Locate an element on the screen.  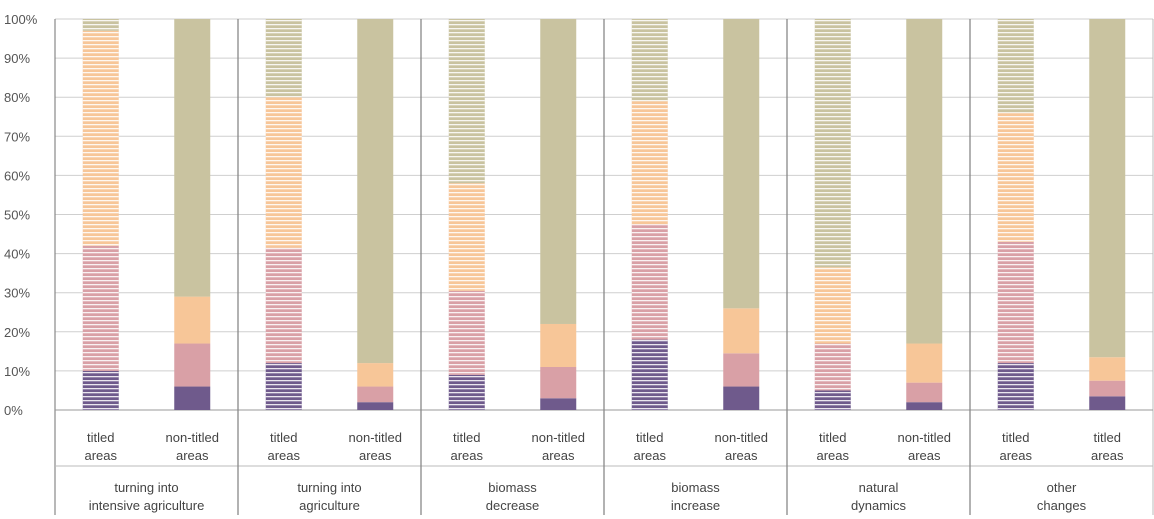
y-tick-label: 0% is located at coordinates (13, 410).